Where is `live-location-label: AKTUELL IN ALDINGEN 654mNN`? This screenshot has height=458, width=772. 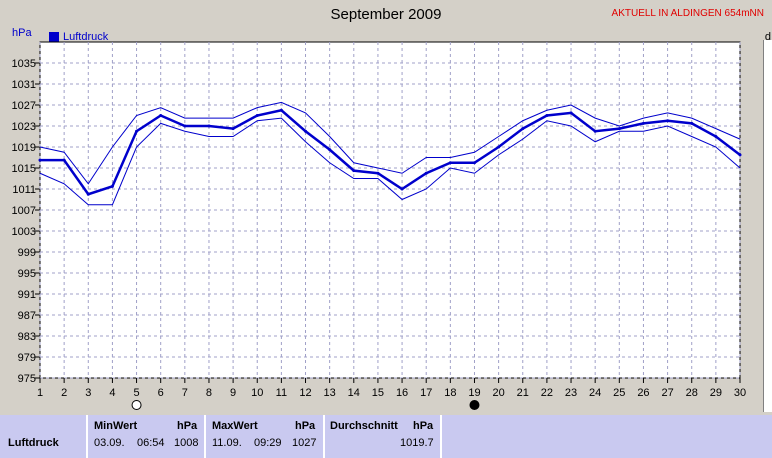 live-location-label: AKTUELL IN ALDINGEN 654mNN is located at coordinates (687, 13).